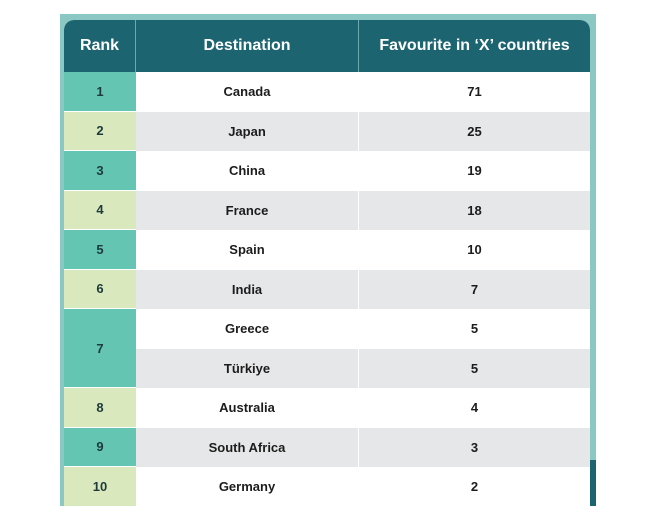  What do you see at coordinates (474, 45) in the screenshot?
I see `column-header-favourite: Favourite in ‘X’ countries` at bounding box center [474, 45].